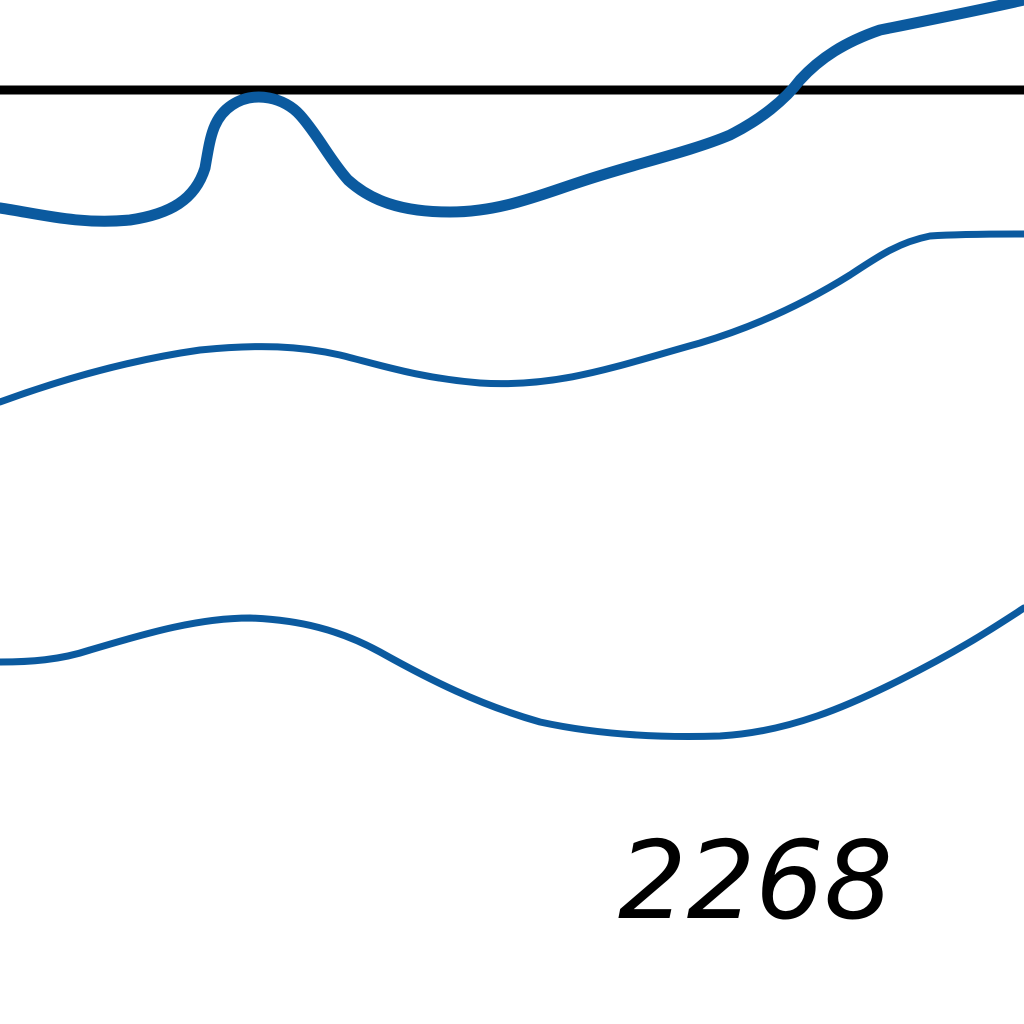  Describe the element at coordinates (755, 881) in the screenshot. I see `elevation-label: 2268` at that location.